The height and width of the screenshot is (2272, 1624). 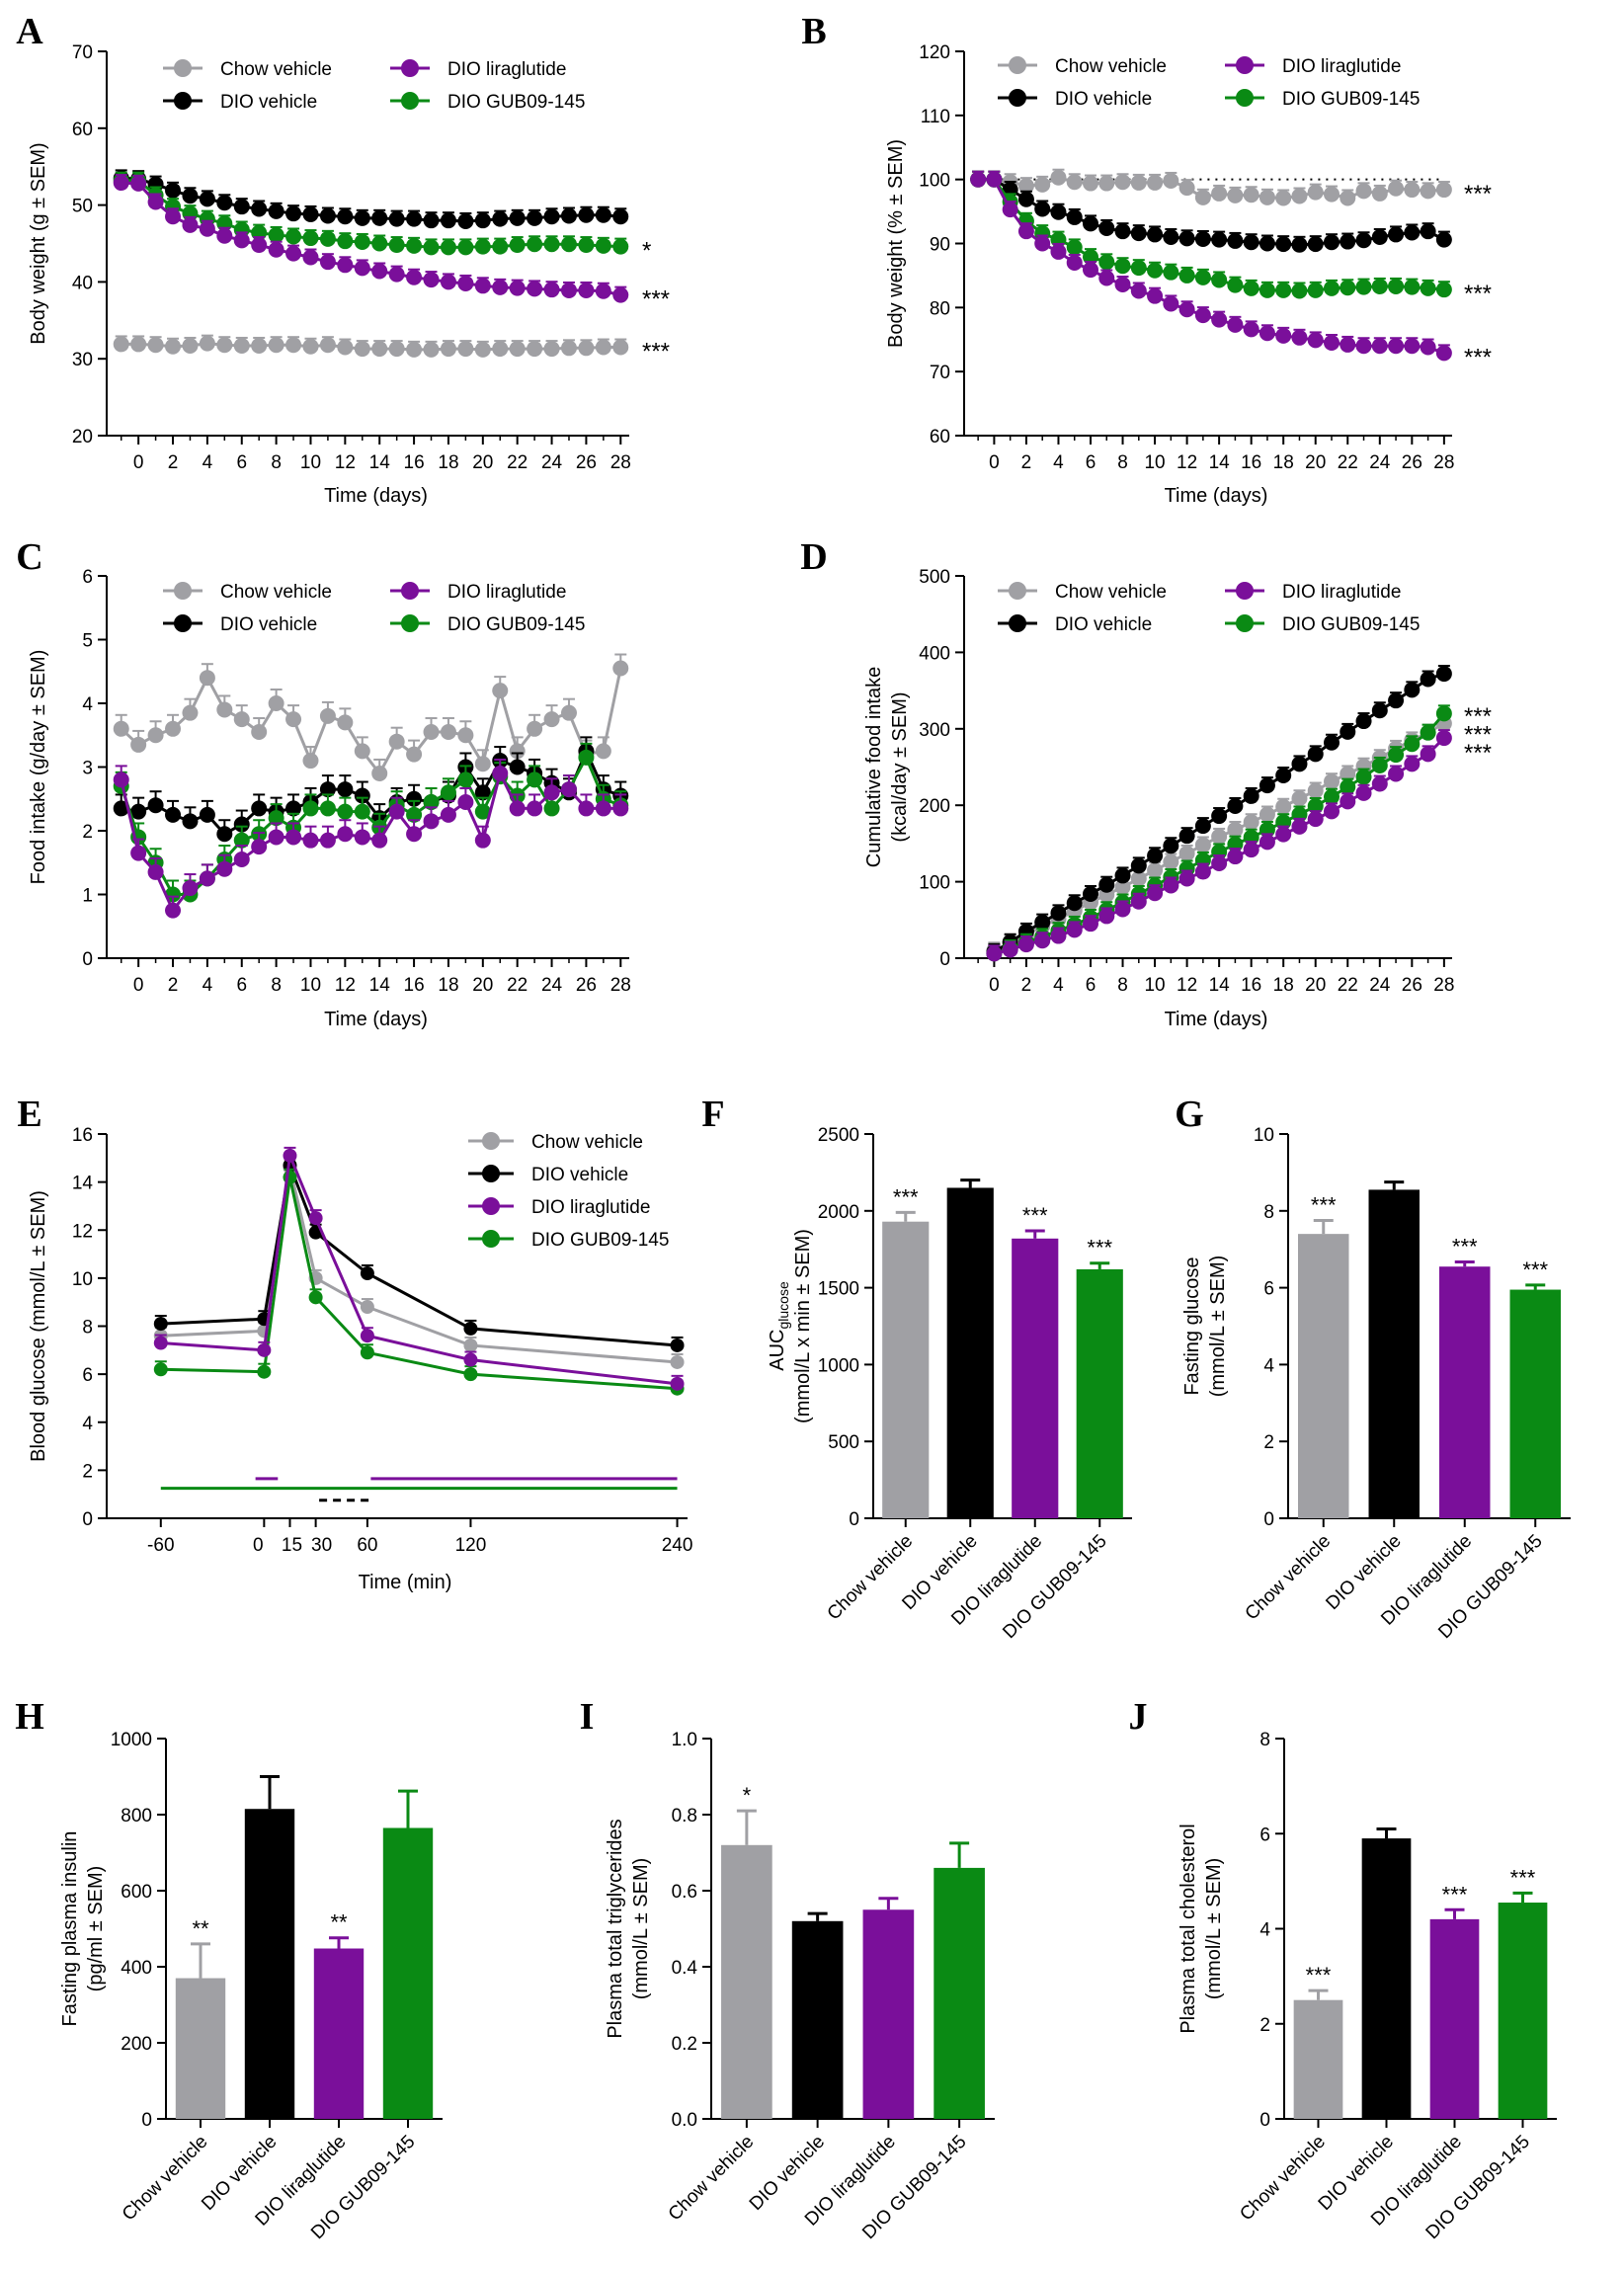 What do you see at coordinates (1443, 462) in the screenshot?
I see `x-tick-label: 28` at bounding box center [1443, 462].